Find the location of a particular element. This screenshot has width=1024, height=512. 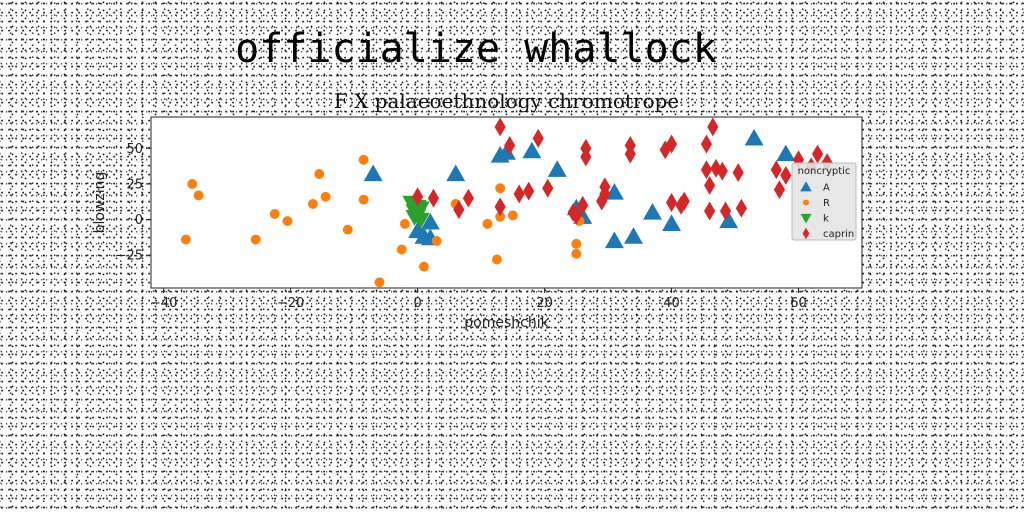

x-axis-label: pomeshchik is located at coordinates (506, 323).